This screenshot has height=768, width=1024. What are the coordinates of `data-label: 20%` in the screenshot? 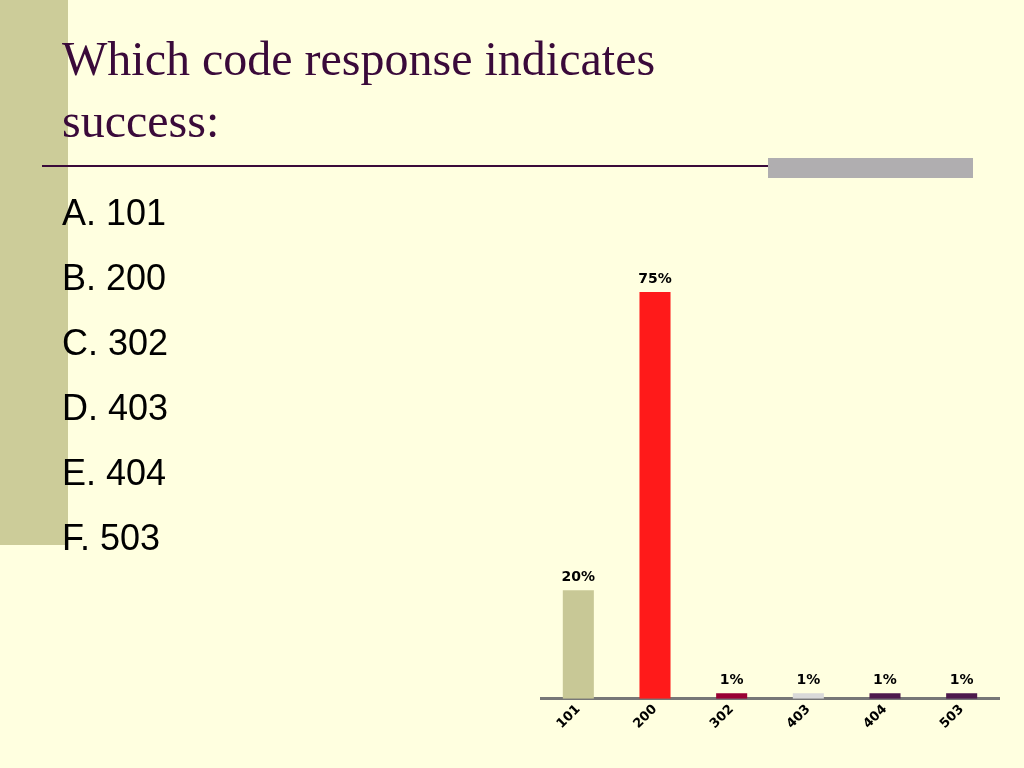 It's located at (578, 575).